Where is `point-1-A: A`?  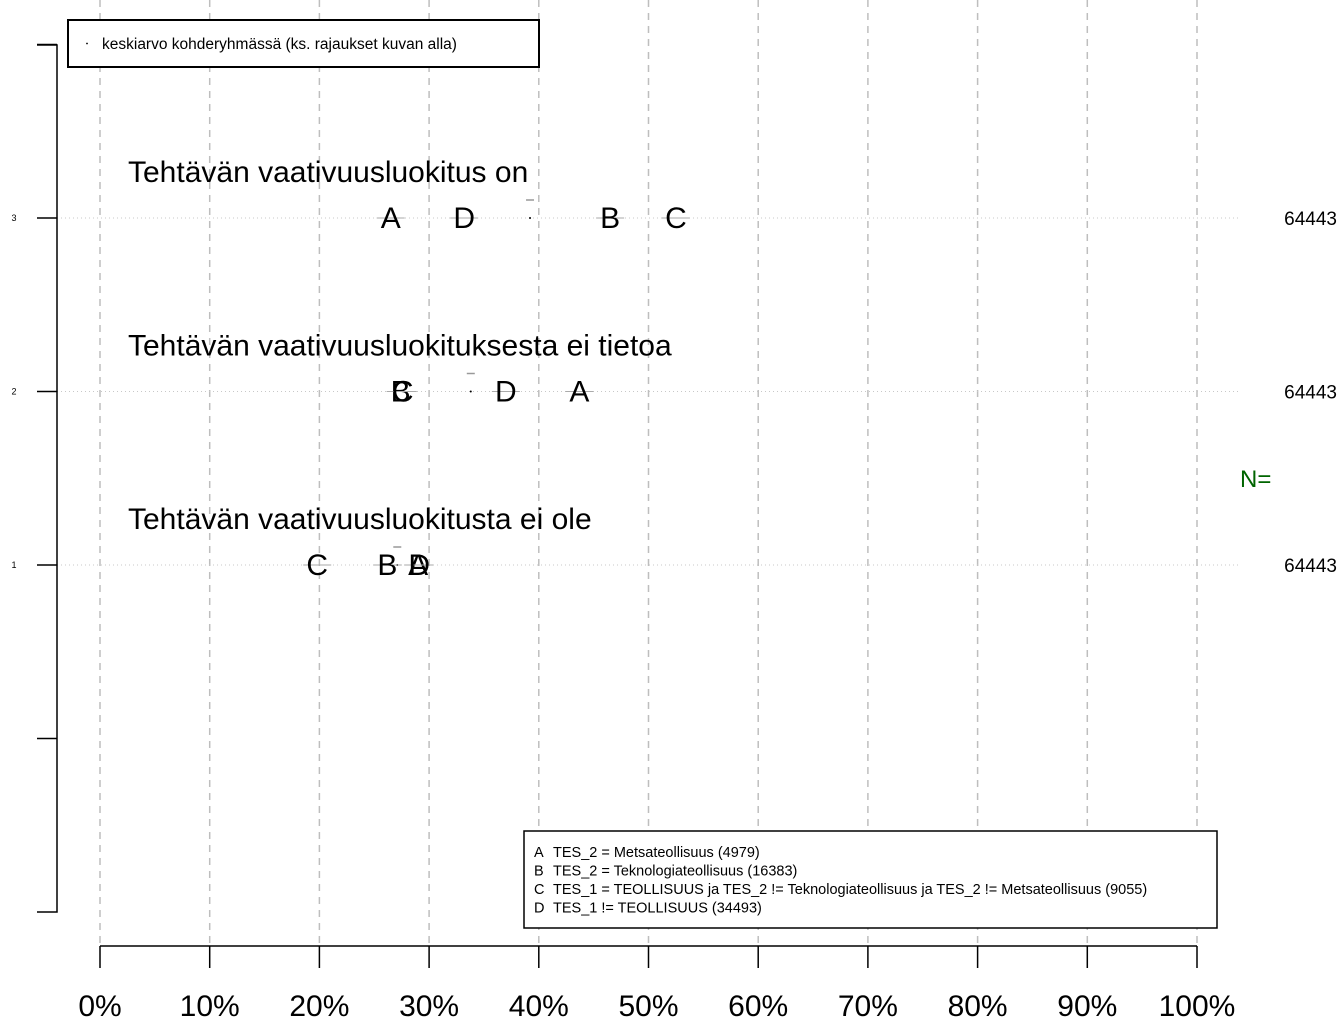 point-1-A: A is located at coordinates (579, 392).